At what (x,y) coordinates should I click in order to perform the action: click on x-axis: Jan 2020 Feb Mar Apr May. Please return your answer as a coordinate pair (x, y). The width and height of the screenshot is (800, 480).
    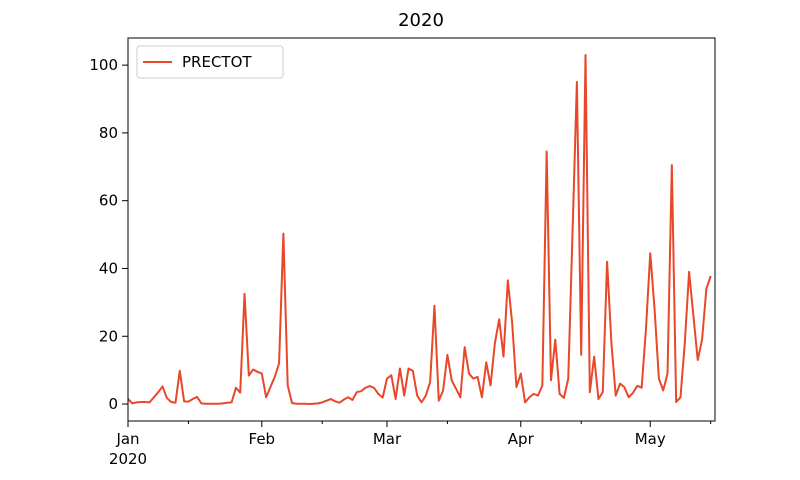
    Looking at the image, I should click on (410, 444).